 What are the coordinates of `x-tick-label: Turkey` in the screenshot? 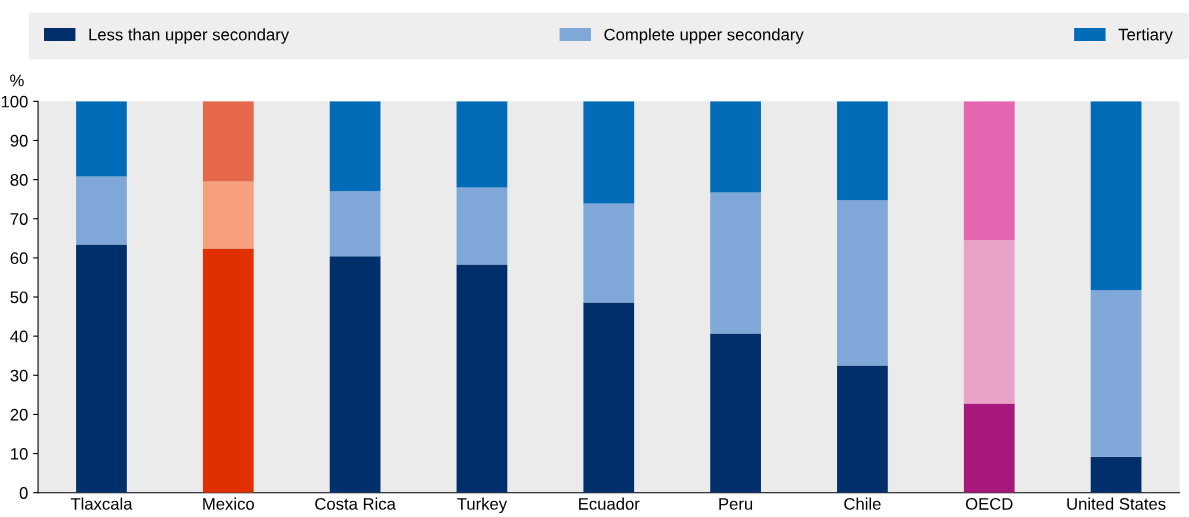 It's located at (482, 505).